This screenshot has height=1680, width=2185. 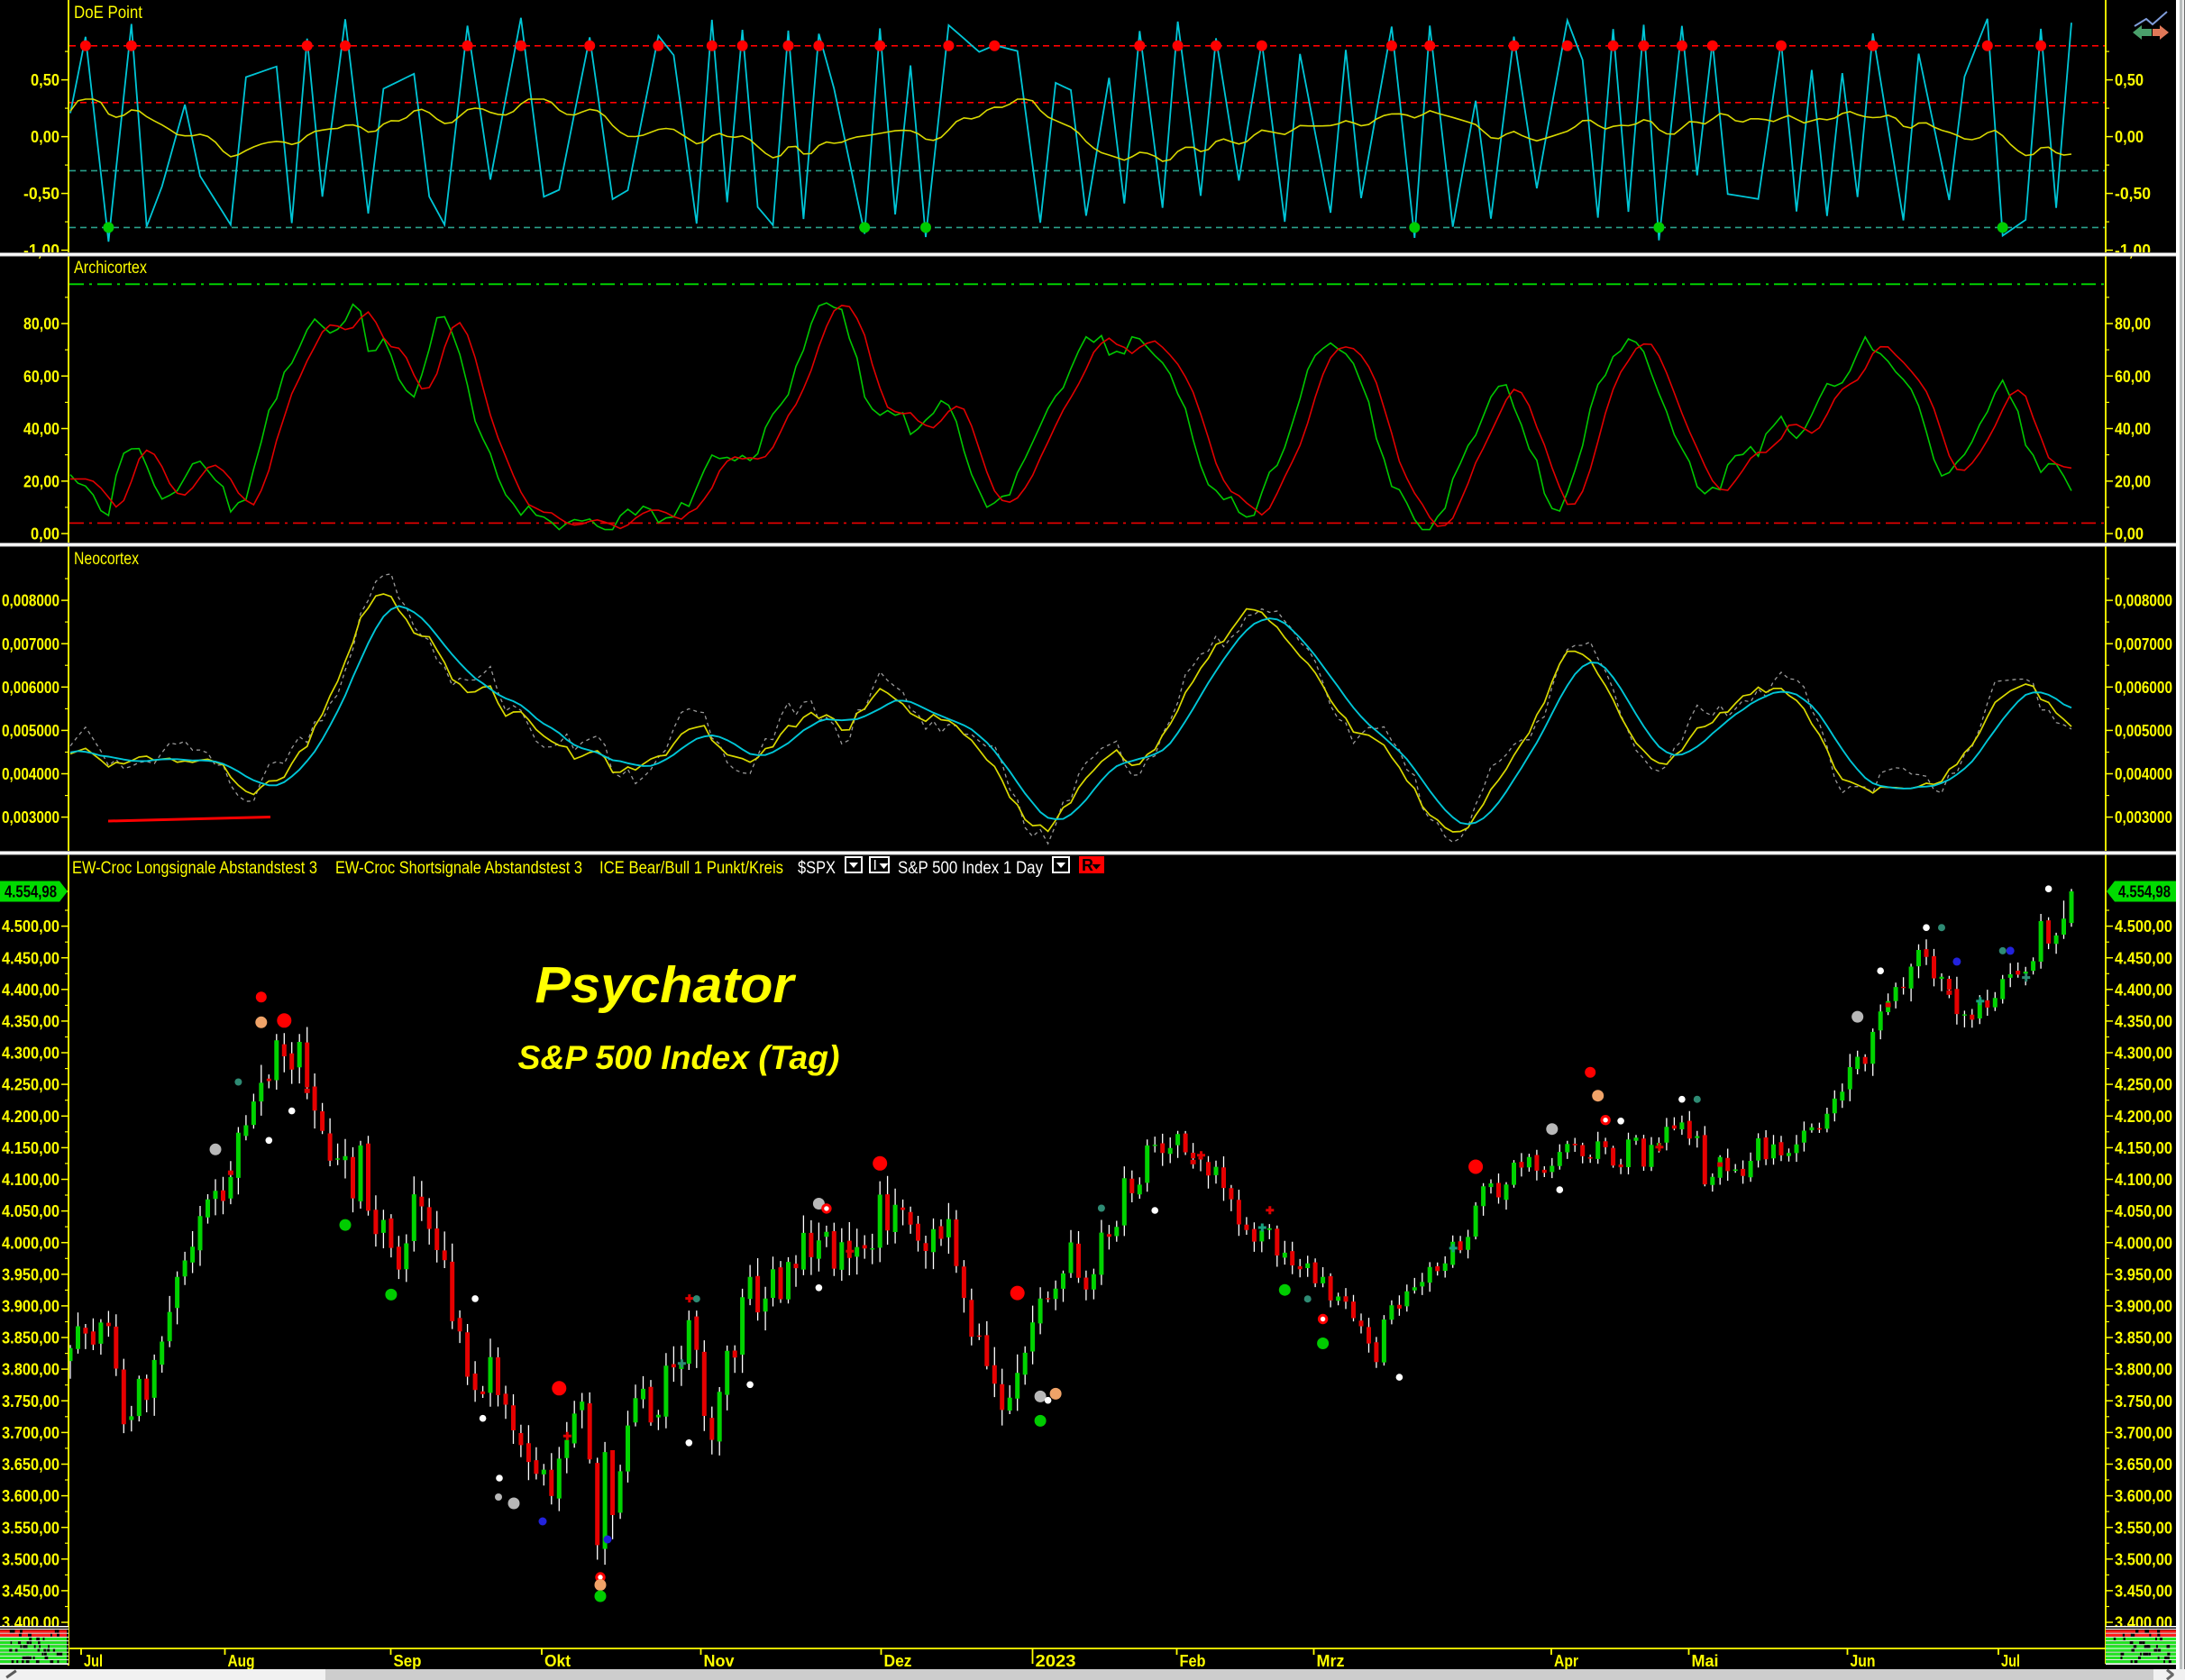 I want to click on svg-text: Neocortex, so click(x=106, y=559).